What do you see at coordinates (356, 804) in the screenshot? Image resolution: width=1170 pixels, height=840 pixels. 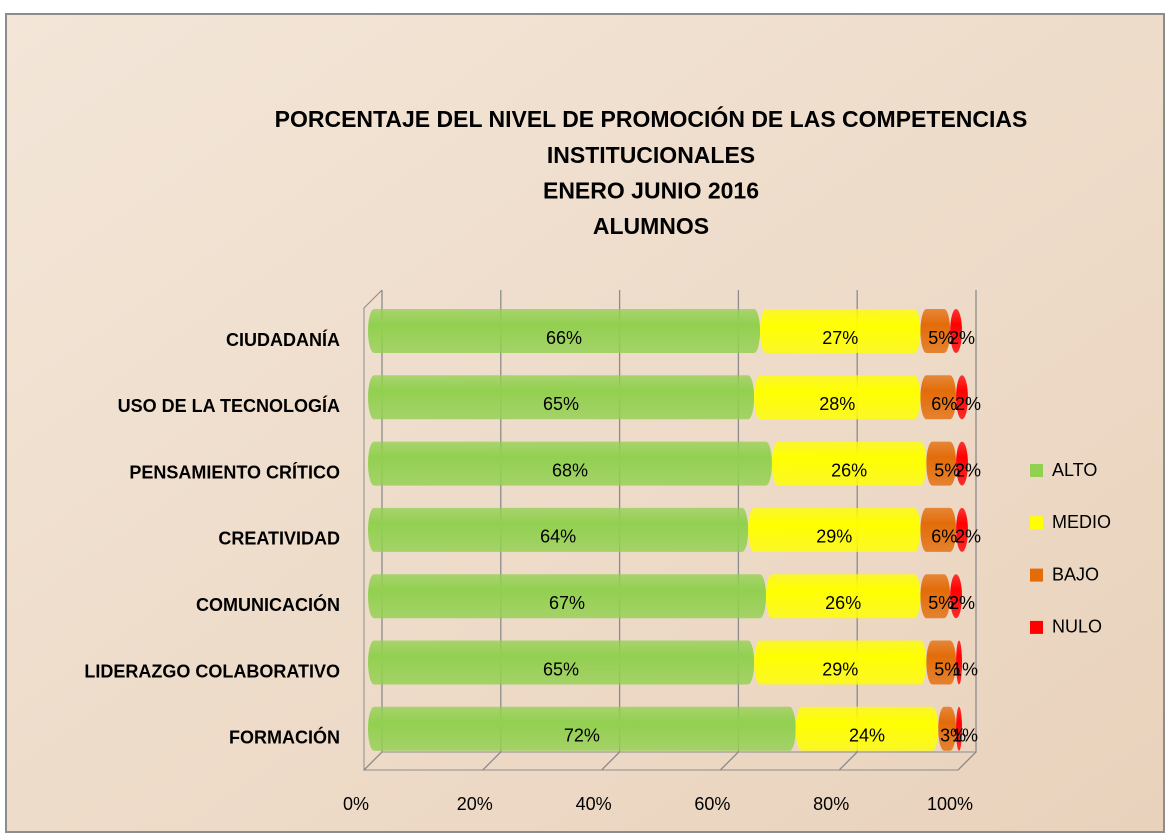 I see `x-tick-label: 0%` at bounding box center [356, 804].